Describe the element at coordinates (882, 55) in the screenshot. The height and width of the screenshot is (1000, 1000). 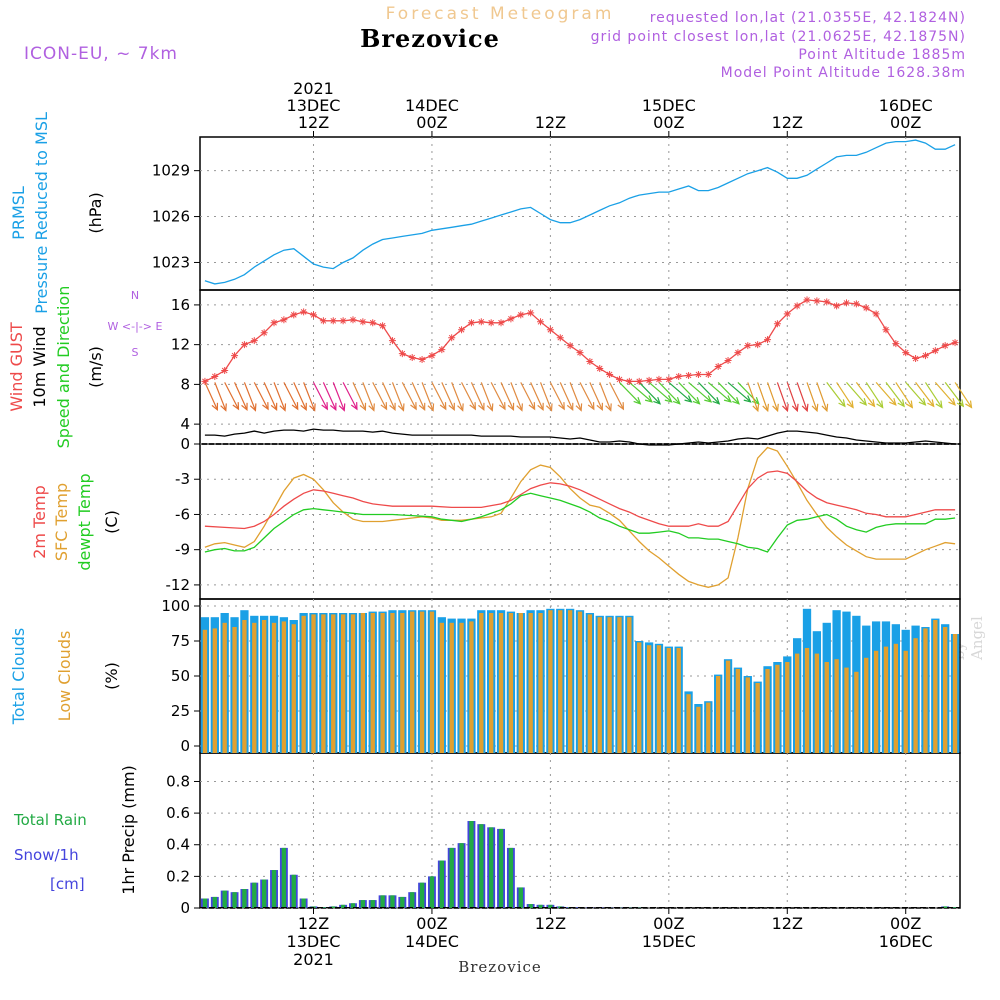
I see `point-altitude: Point Altitude 1885m` at that location.